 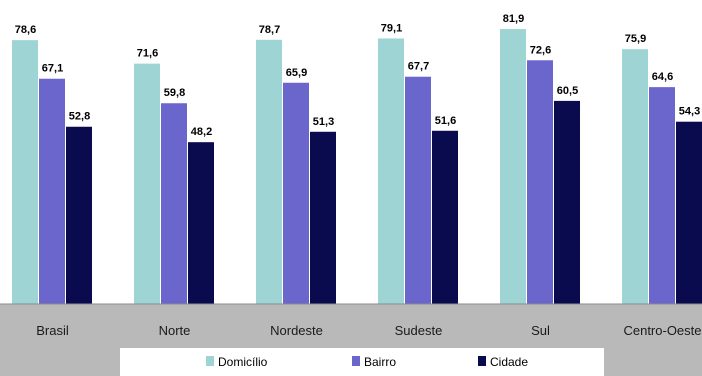 I want to click on legend-label: Bairro, so click(x=380, y=362).